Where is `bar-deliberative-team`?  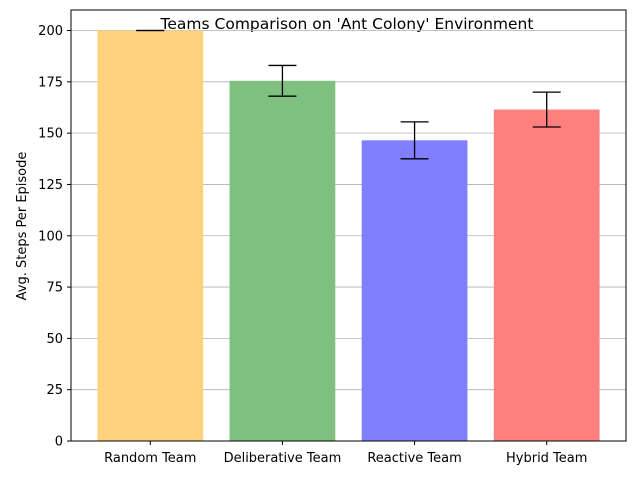 bar-deliberative-team is located at coordinates (282, 261).